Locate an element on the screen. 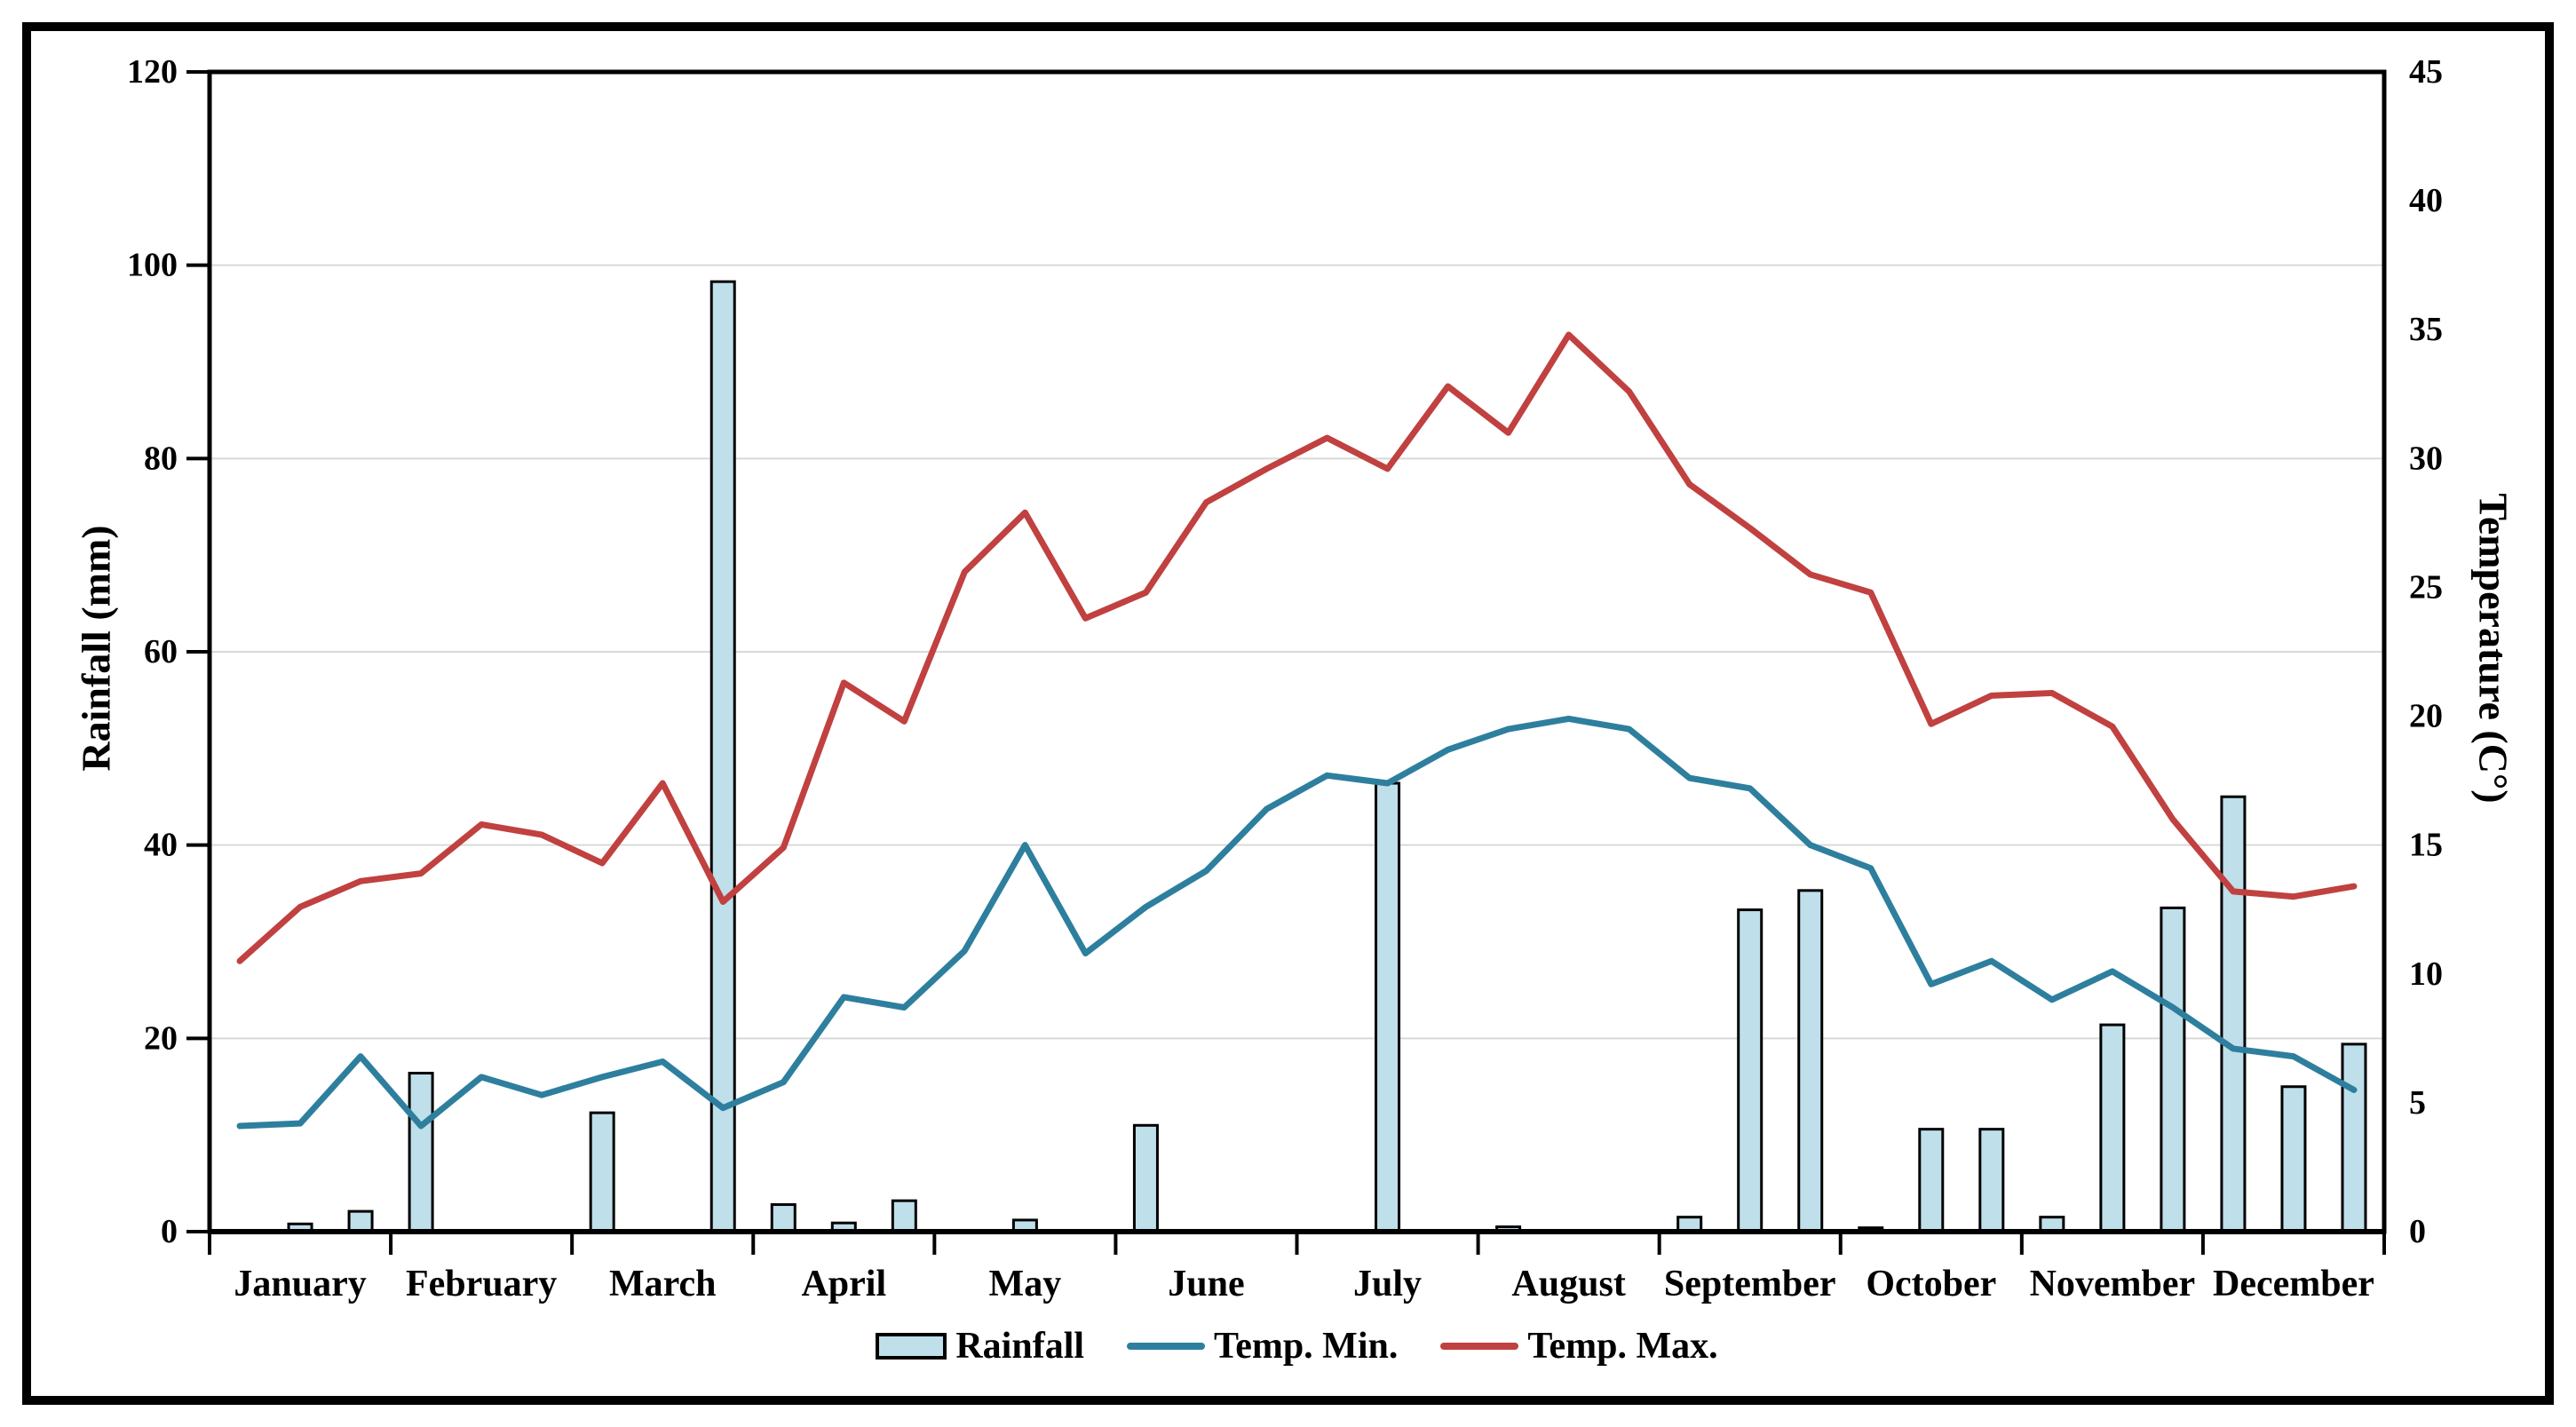 The image size is (2576, 1427). temp-max-line-swatch-icon is located at coordinates (1480, 1346).